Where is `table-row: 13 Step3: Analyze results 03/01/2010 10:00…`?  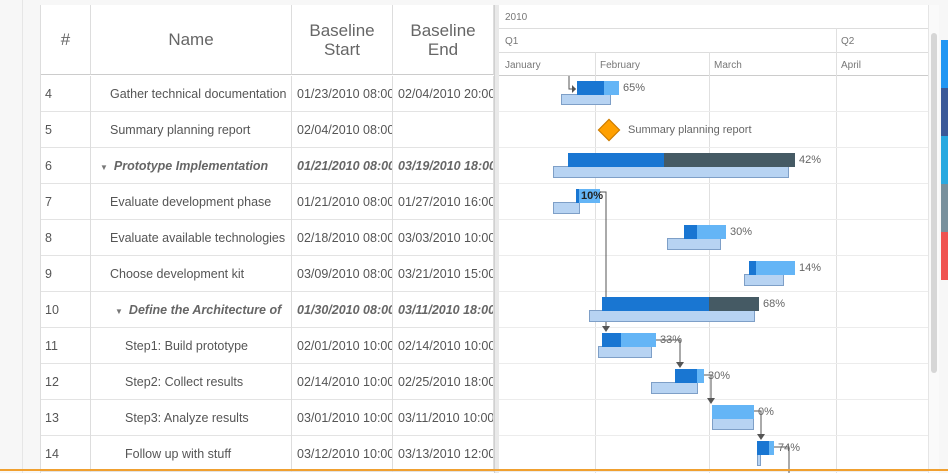
table-row: 13 Step3: Analyze results 03/01/2010 10:00… is located at coordinates (267, 418).